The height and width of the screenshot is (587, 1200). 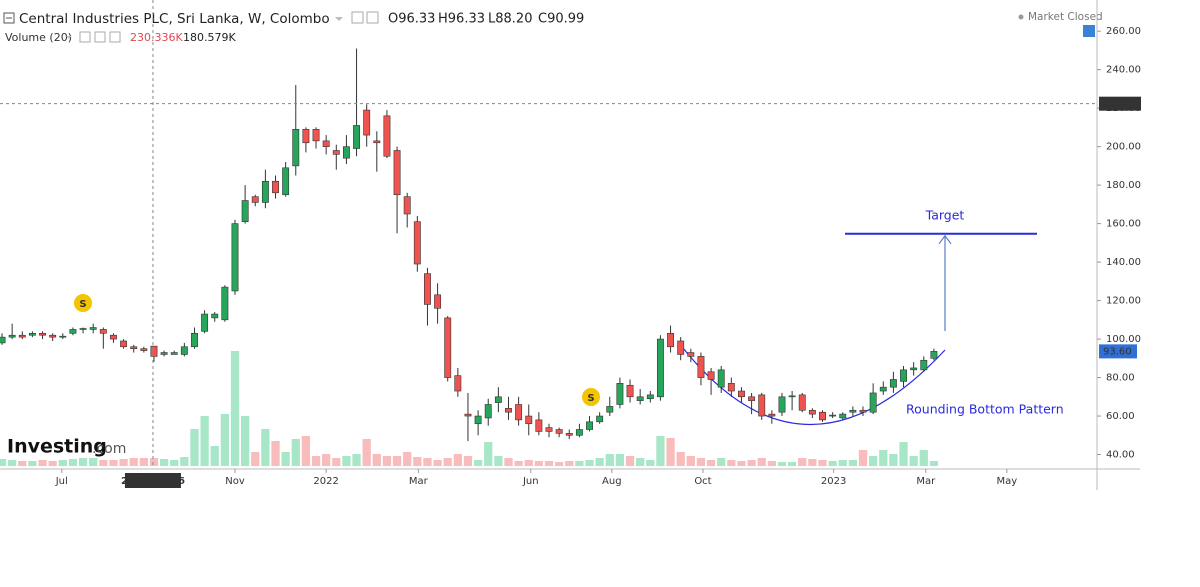 I want to click on y-tick-label: 120.00, so click(x=1123, y=301).